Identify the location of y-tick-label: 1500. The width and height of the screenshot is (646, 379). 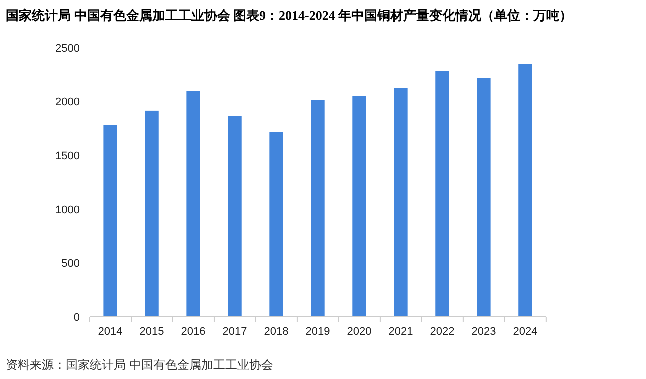
(68, 156).